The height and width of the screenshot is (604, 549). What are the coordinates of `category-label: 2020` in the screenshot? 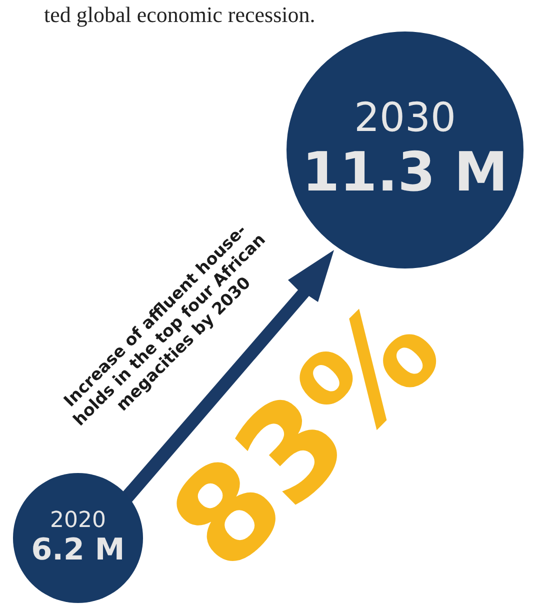 It's located at (78, 520).